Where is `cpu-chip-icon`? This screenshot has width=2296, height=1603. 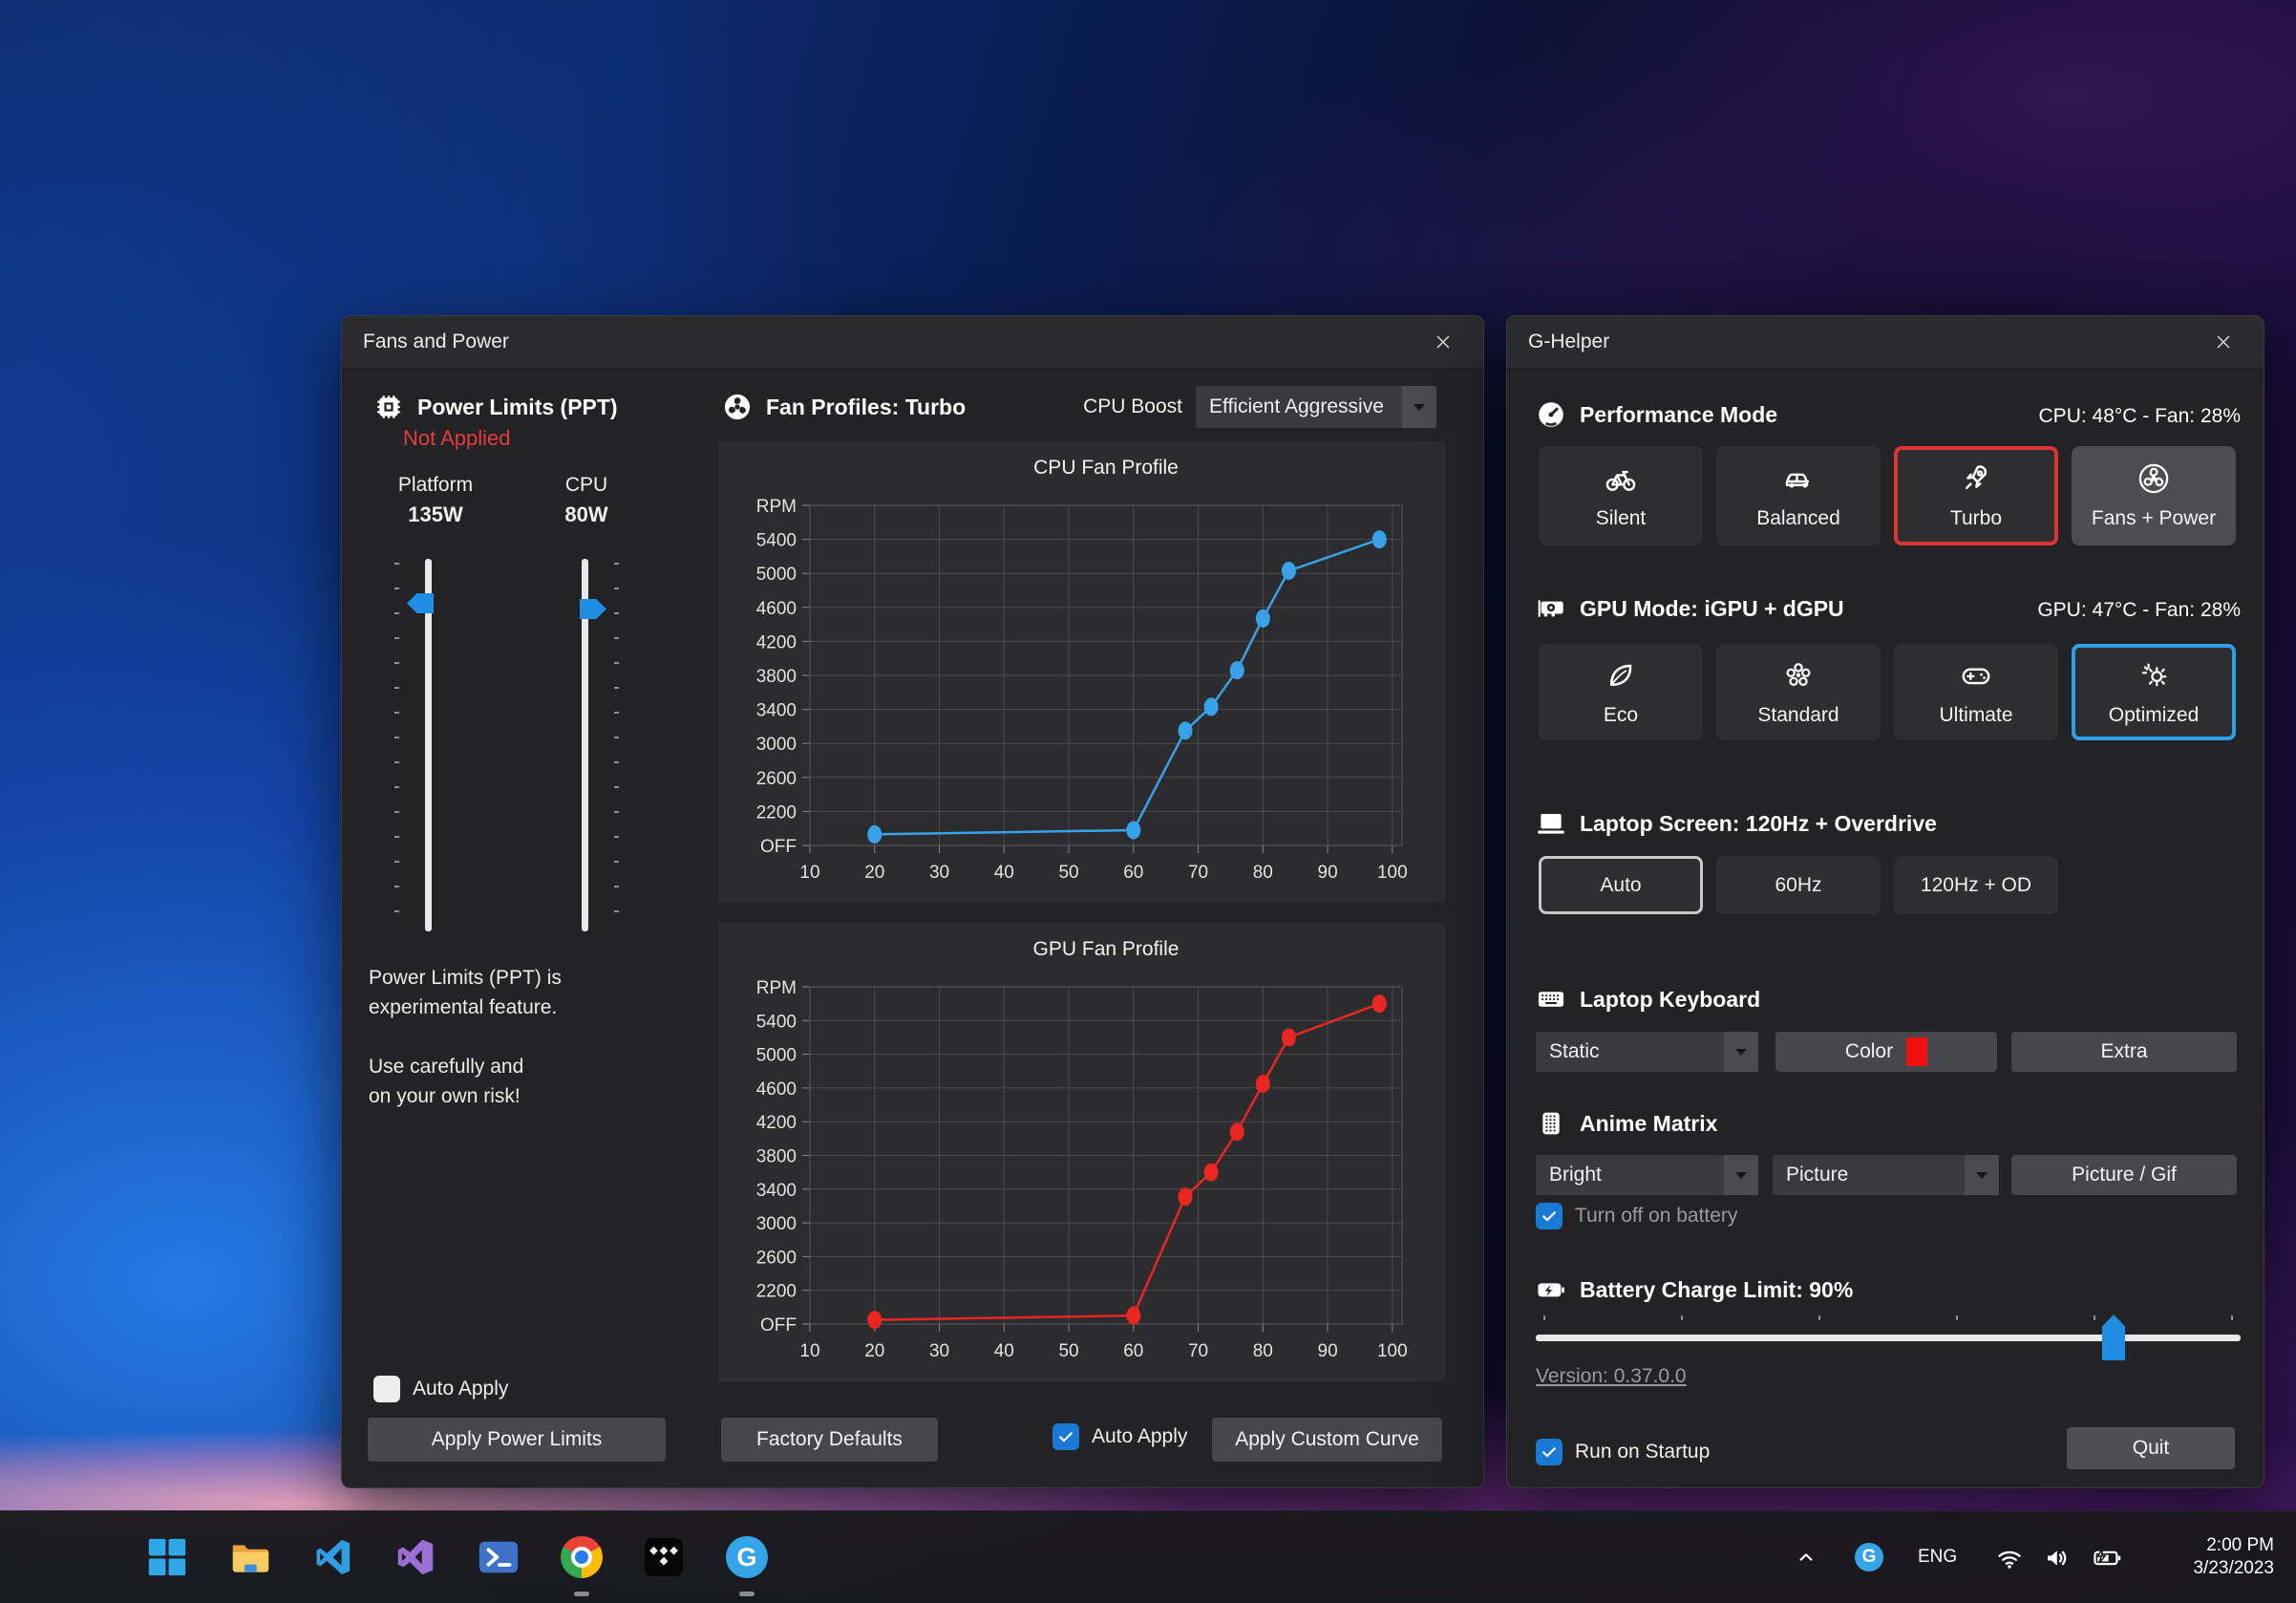 cpu-chip-icon is located at coordinates (388, 406).